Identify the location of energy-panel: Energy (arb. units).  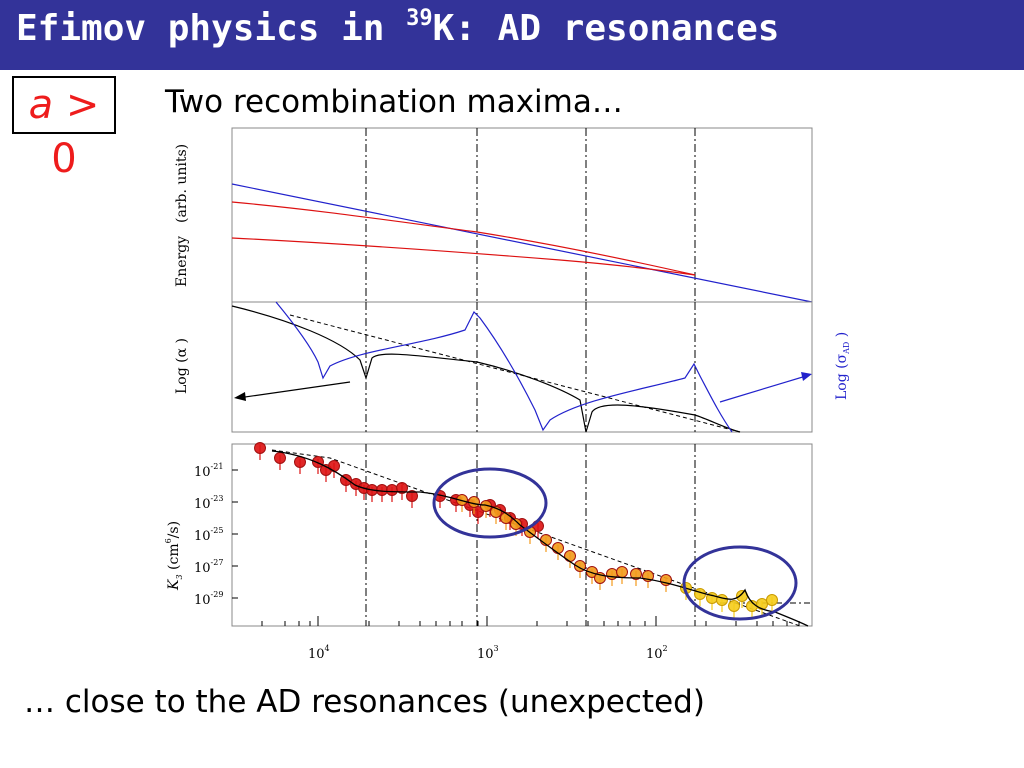
(493, 215).